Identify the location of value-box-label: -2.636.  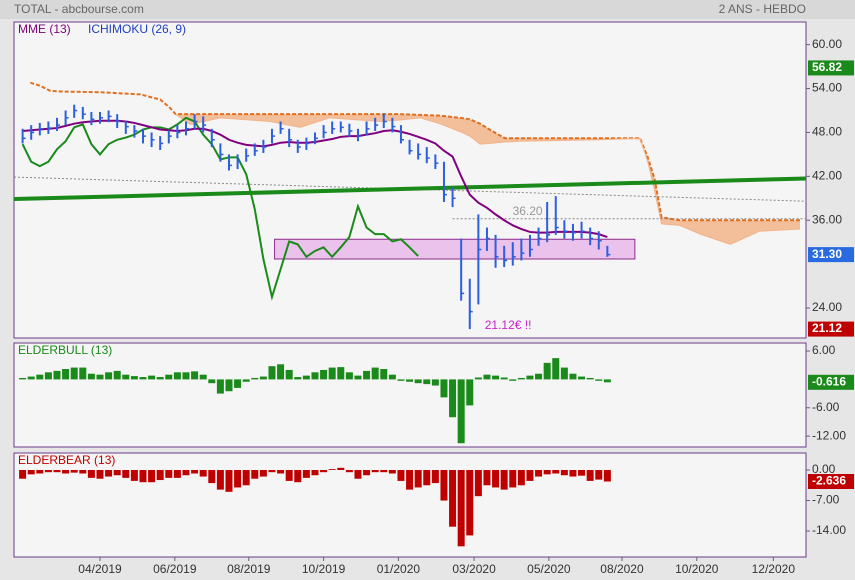
(829, 481).